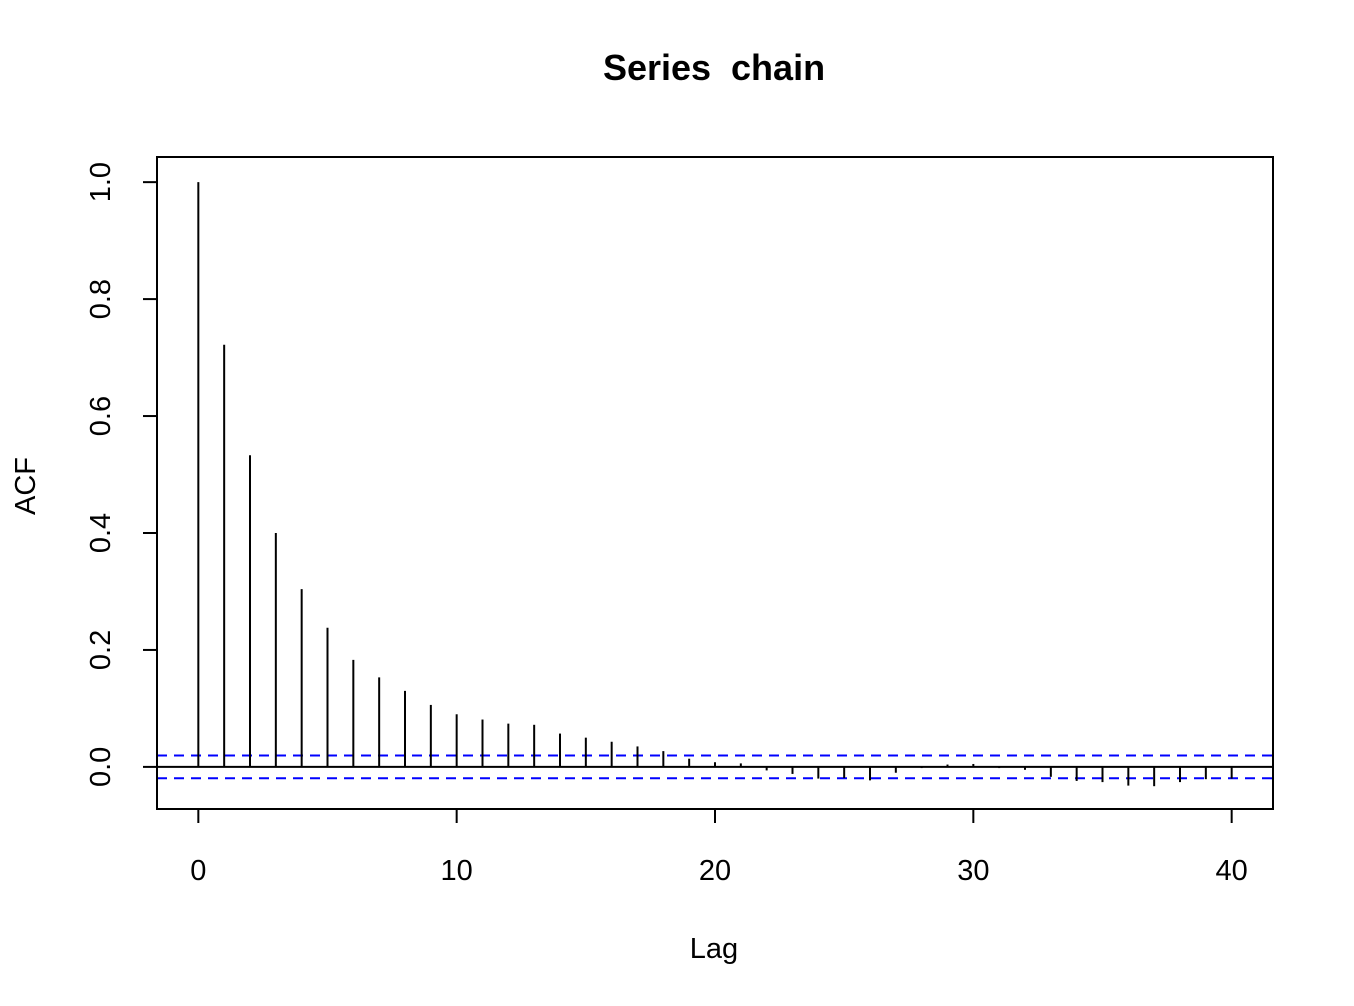 The height and width of the screenshot is (1006, 1354). What do you see at coordinates (121, 474) in the screenshot?
I see `y-axis: 0.0 0.2 0.4 0.6 0.8 1.0` at bounding box center [121, 474].